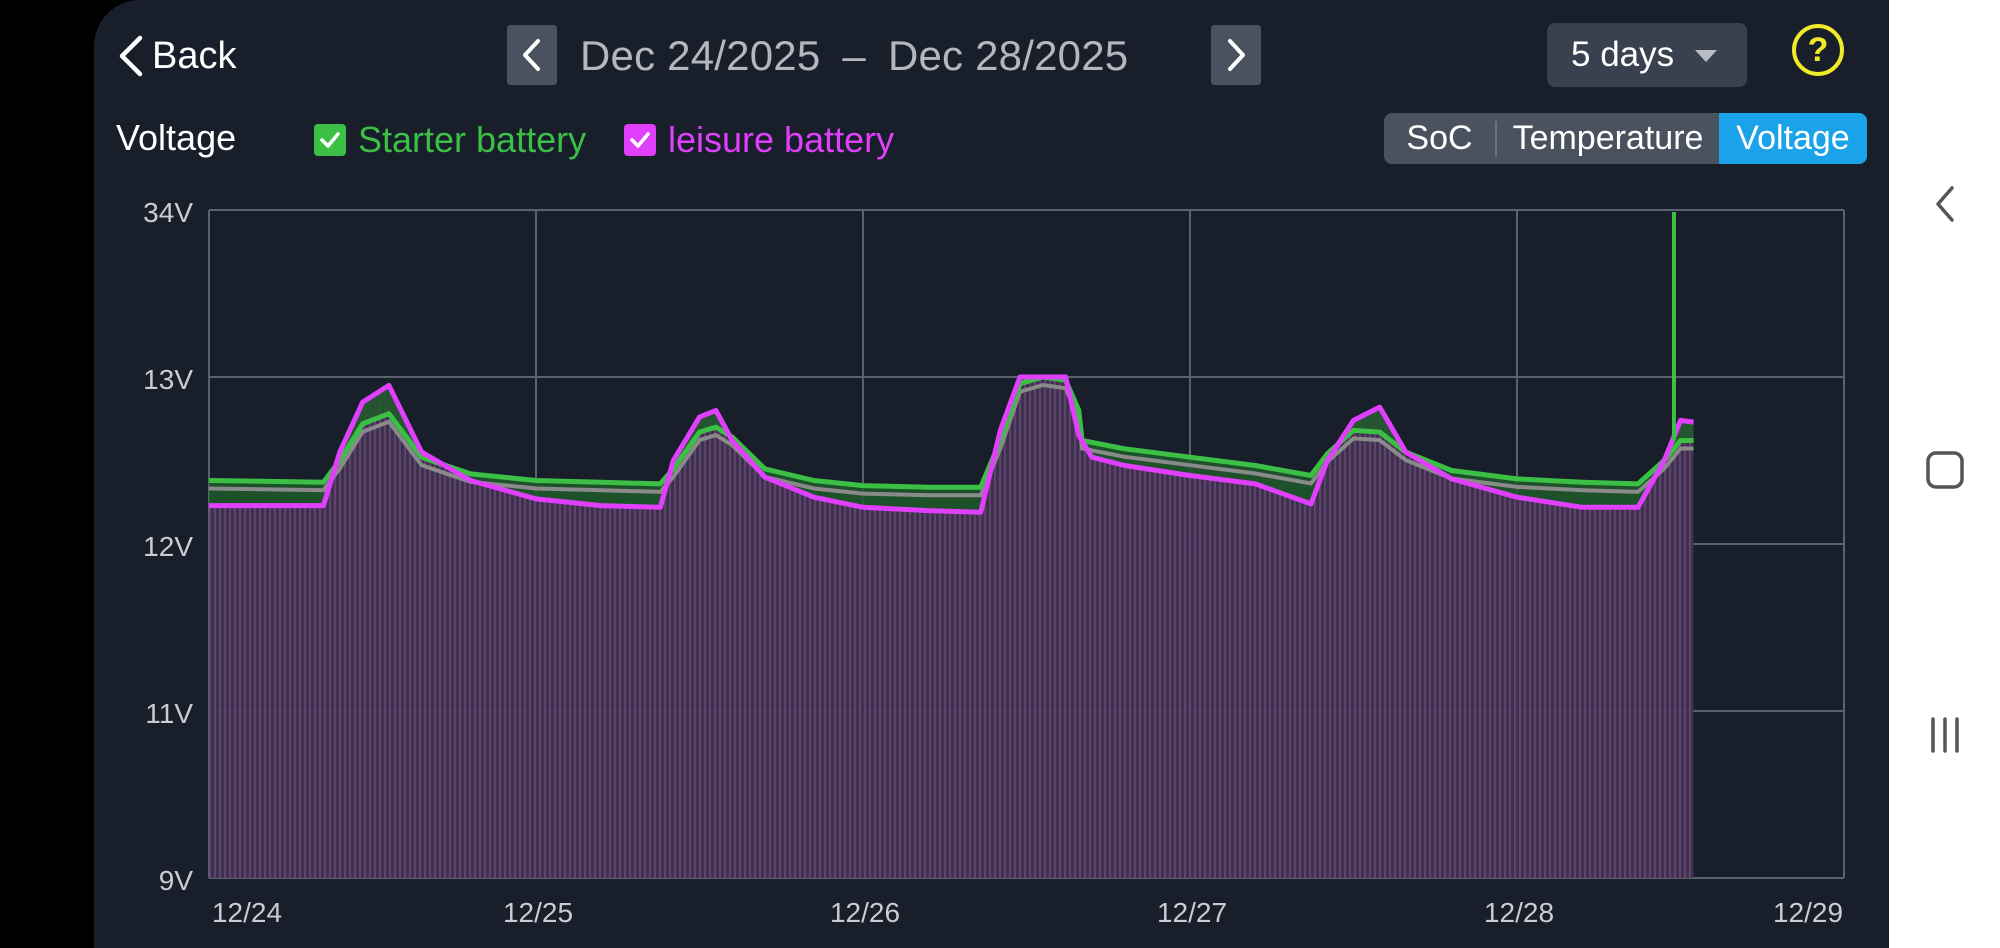 The height and width of the screenshot is (948, 2000). I want to click on x-tick-label: 12/28, so click(1519, 912).